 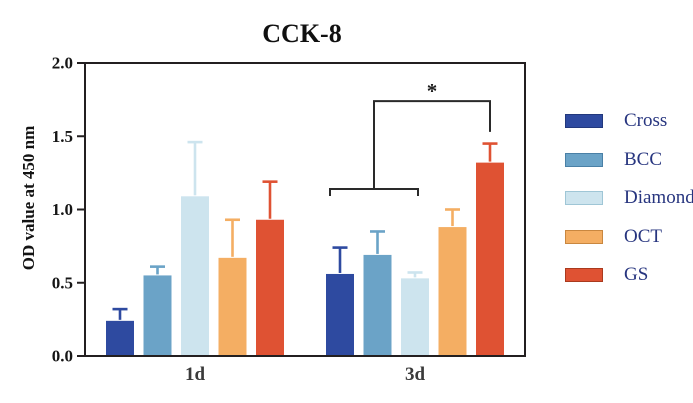 I want to click on legend-swatch-bcc, so click(x=584, y=159).